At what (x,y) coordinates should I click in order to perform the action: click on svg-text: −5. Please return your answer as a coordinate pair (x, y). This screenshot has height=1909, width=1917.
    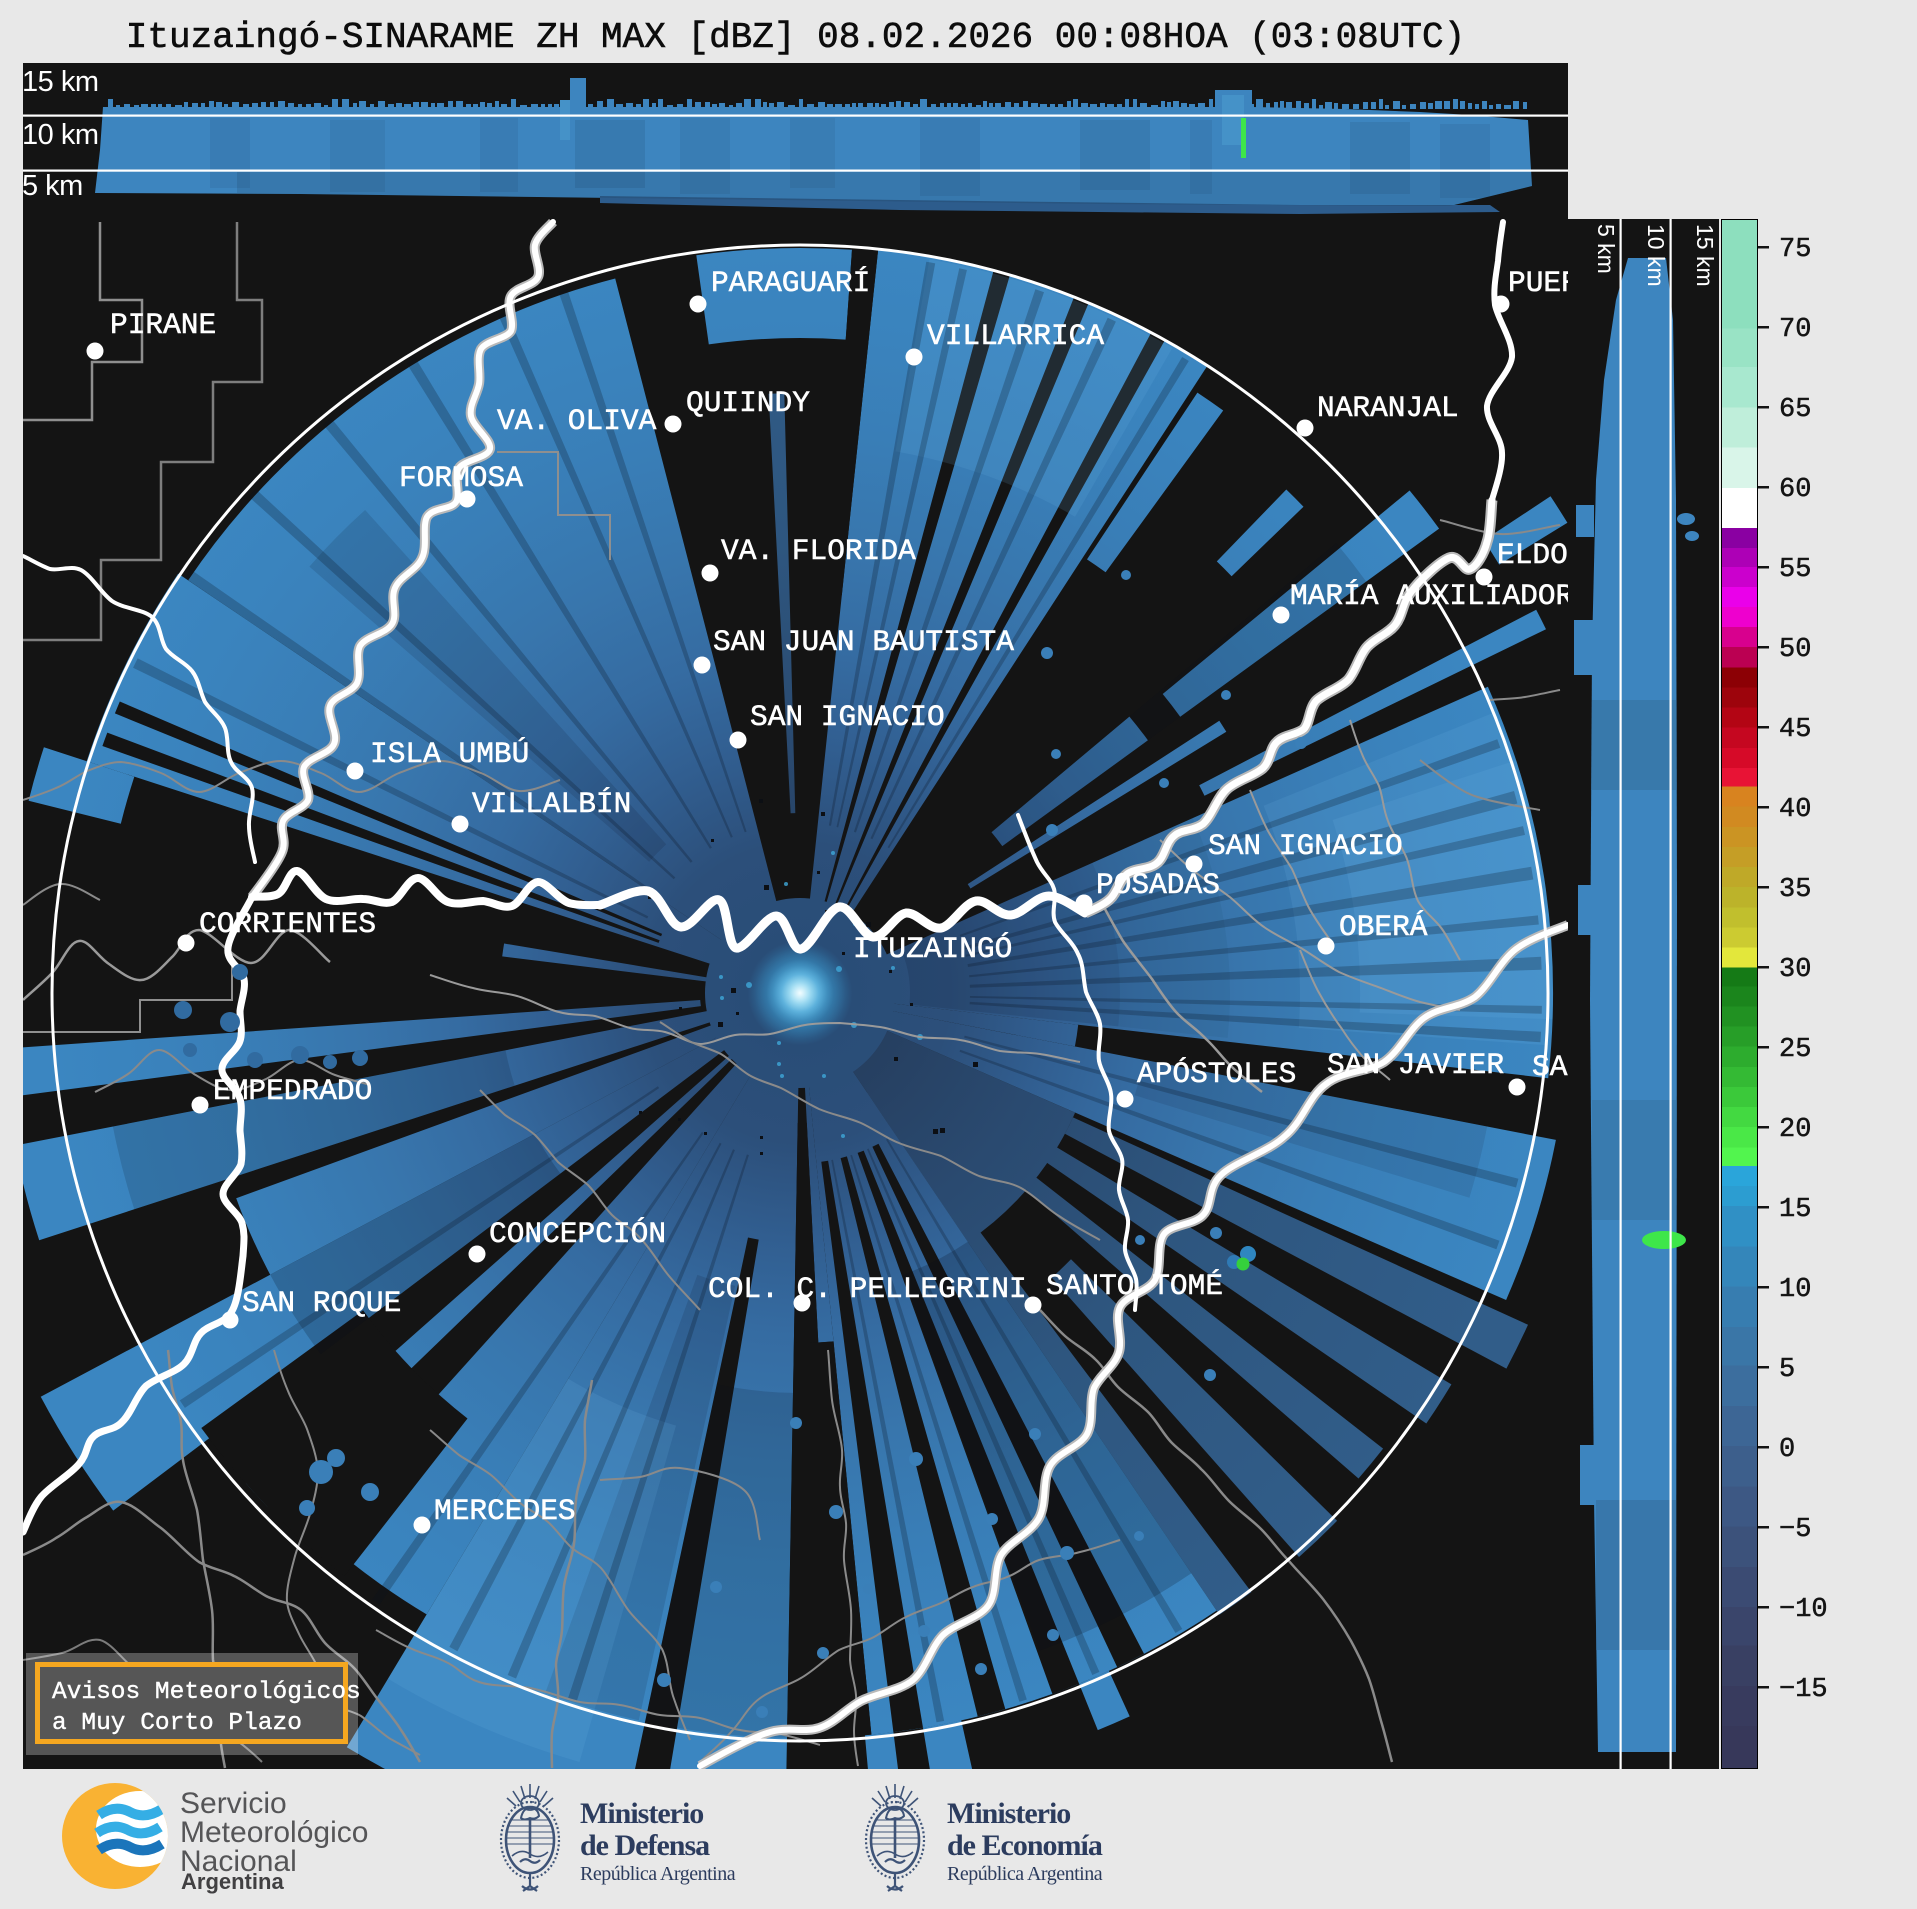
    Looking at the image, I should click on (1795, 1530).